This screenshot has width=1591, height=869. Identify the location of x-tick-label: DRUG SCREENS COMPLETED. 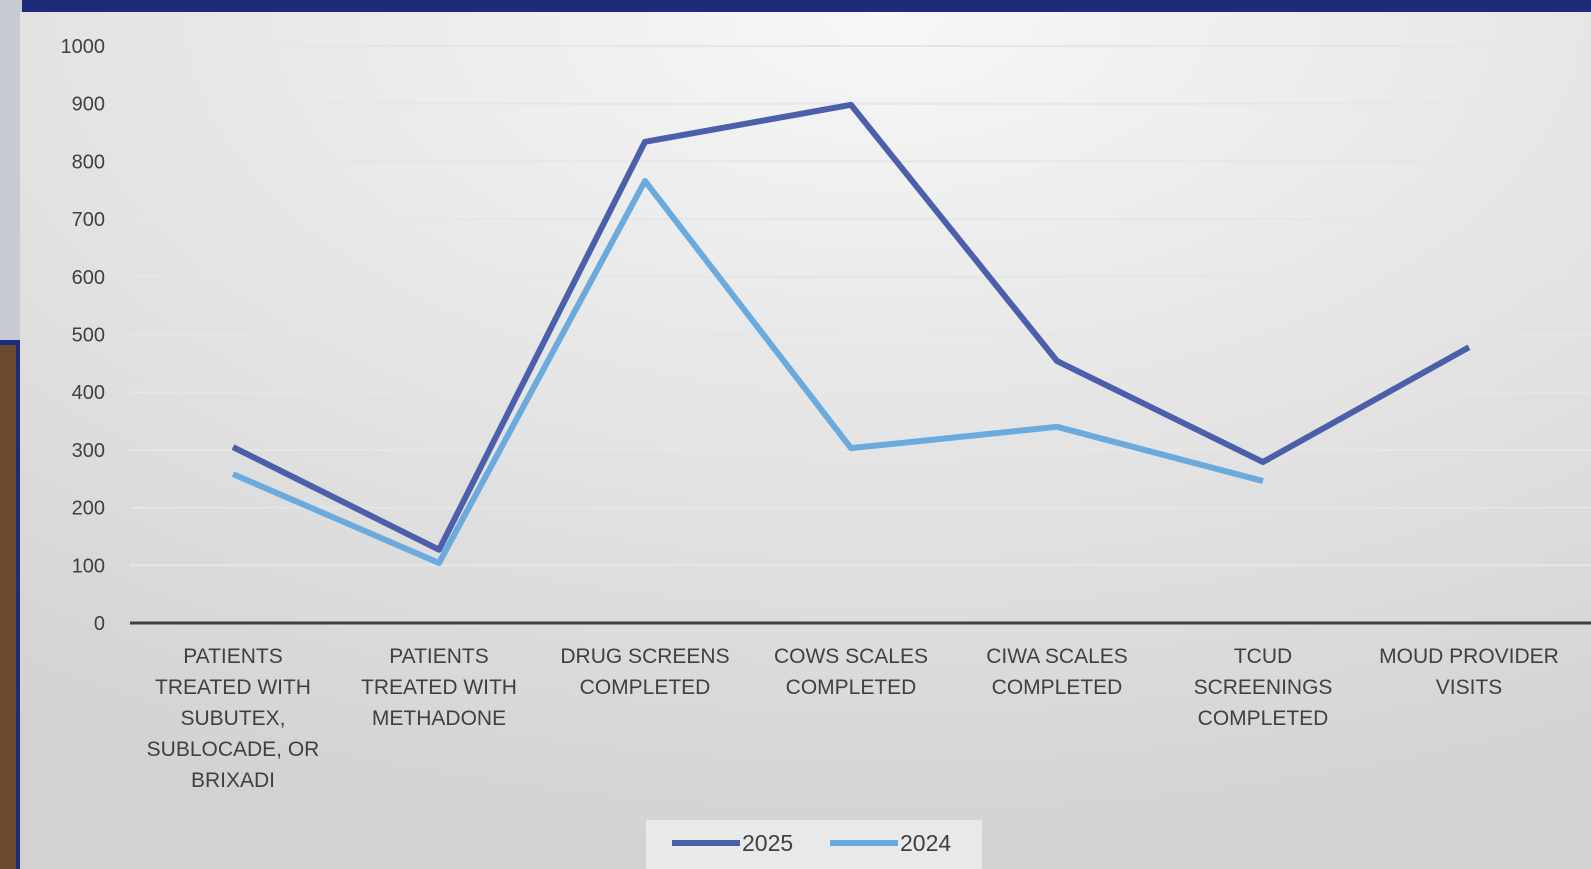
(645, 672).